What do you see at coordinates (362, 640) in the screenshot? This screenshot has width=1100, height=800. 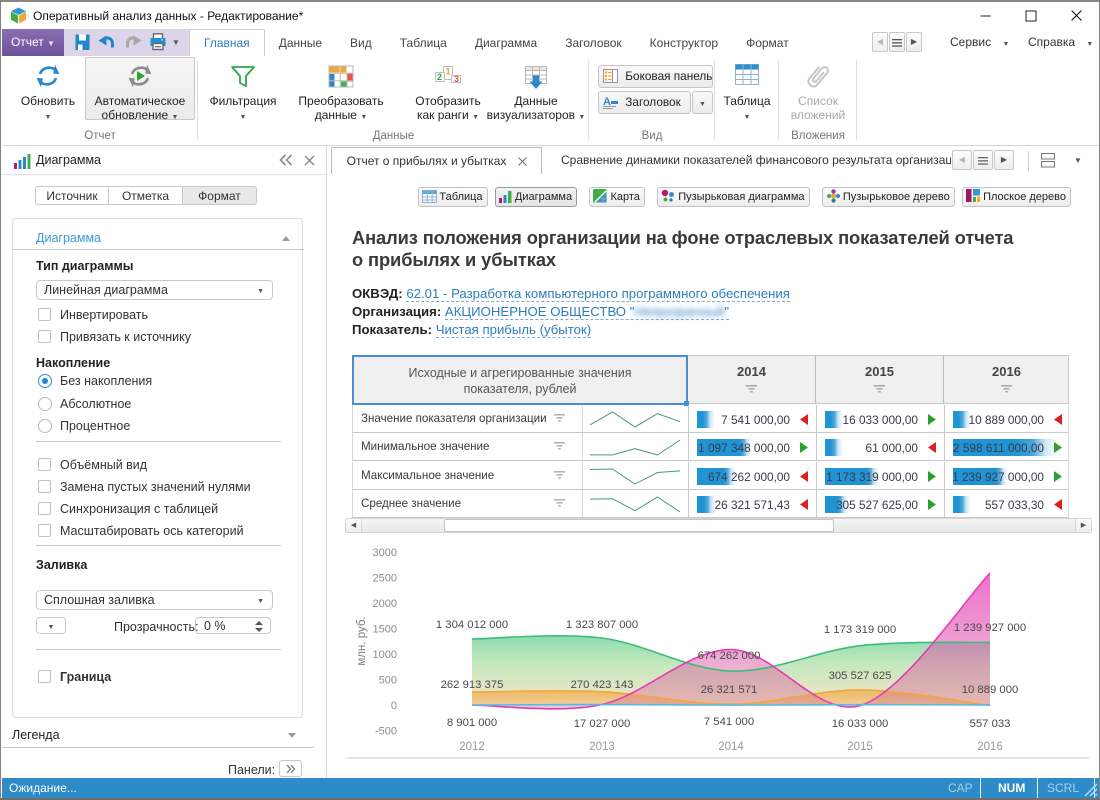 I see `svg-text: млн. руб.` at bounding box center [362, 640].